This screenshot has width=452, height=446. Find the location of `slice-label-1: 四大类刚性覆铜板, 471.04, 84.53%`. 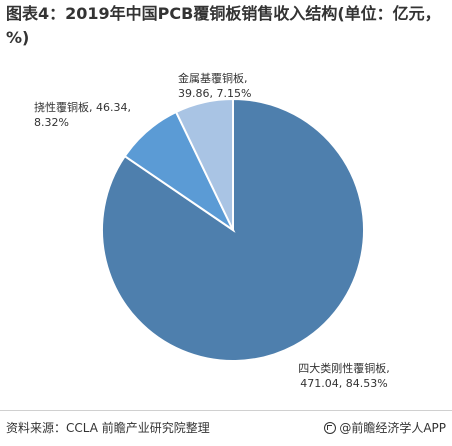

slice-label-1: 四大类刚性覆铜板, 471.04, 84.53% is located at coordinates (344, 375).